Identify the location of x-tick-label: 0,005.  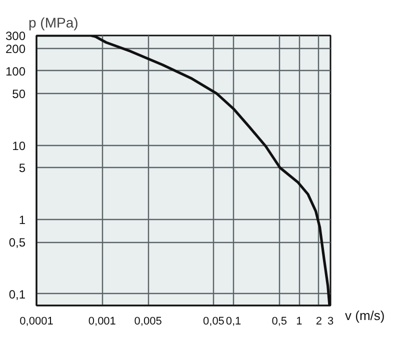
(148, 322).